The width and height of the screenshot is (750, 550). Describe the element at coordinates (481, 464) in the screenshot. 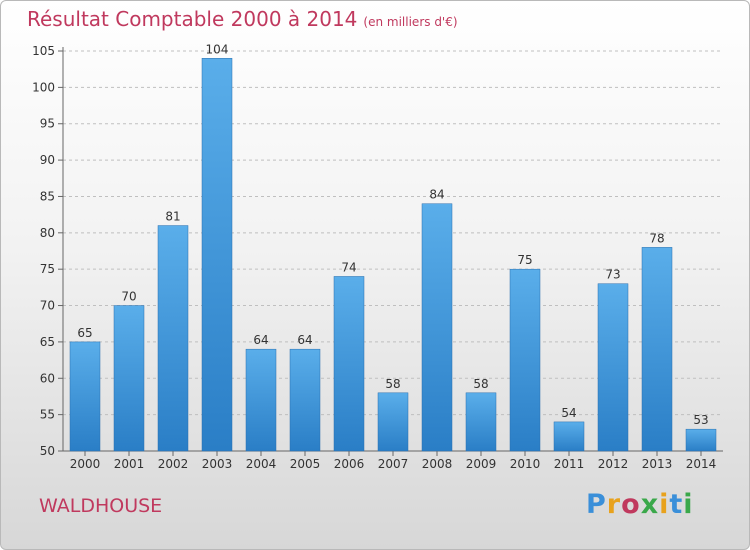

I see `x-tick-label-2009: 2009` at that location.